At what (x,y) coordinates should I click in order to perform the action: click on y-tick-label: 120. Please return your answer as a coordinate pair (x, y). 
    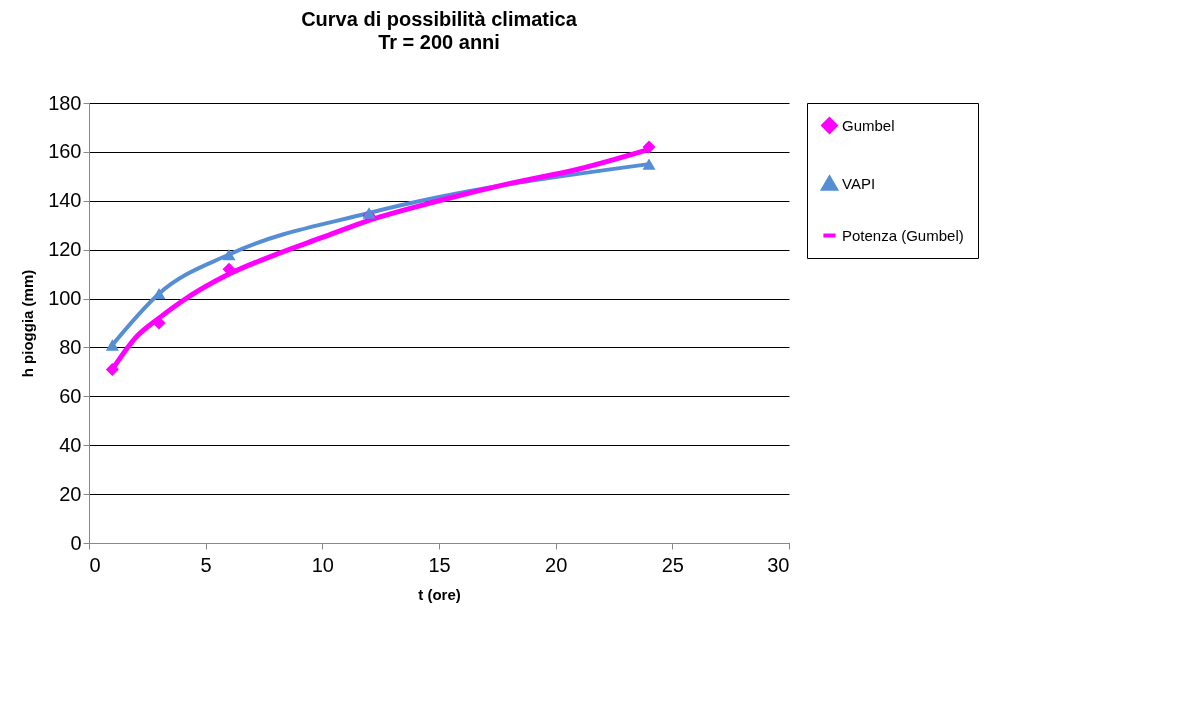
    Looking at the image, I should click on (65, 249).